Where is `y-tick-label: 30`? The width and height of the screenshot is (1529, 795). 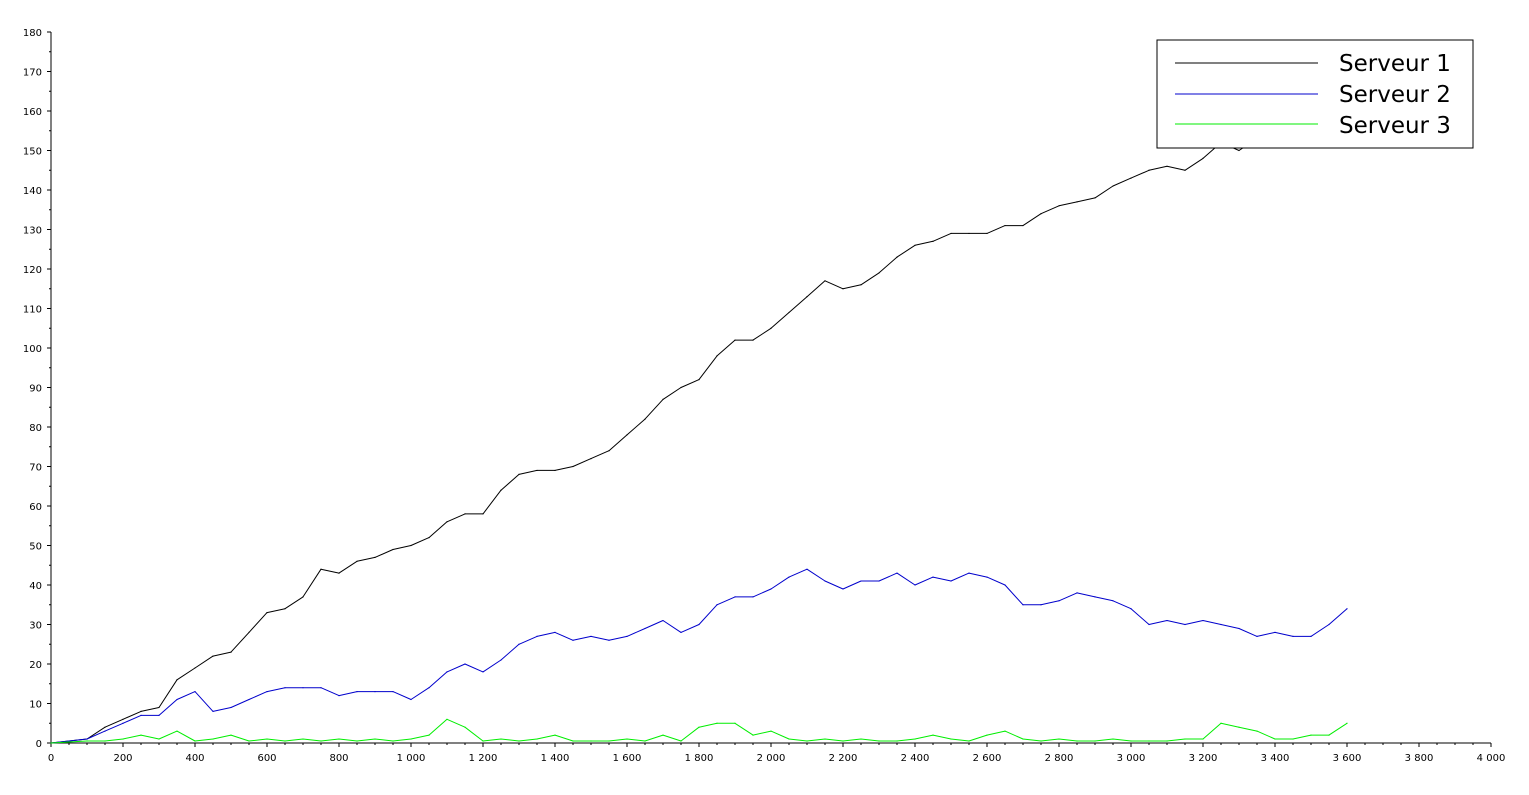 y-tick-label: 30 is located at coordinates (35, 626).